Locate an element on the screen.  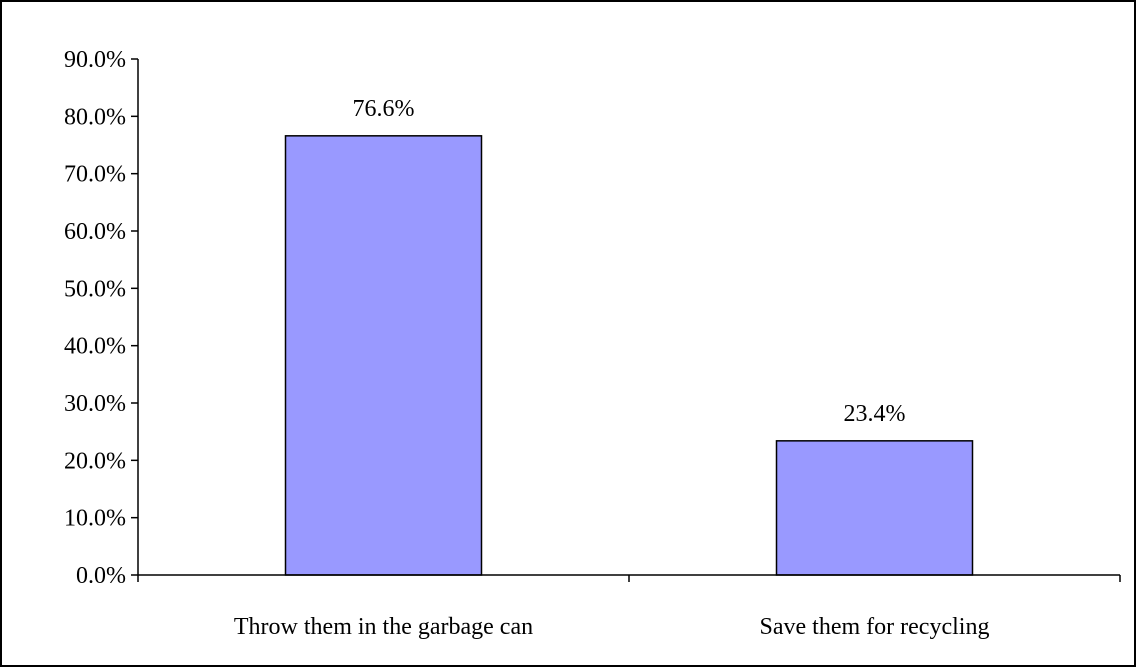
y-tick-label: 30.0% is located at coordinates (95, 404).